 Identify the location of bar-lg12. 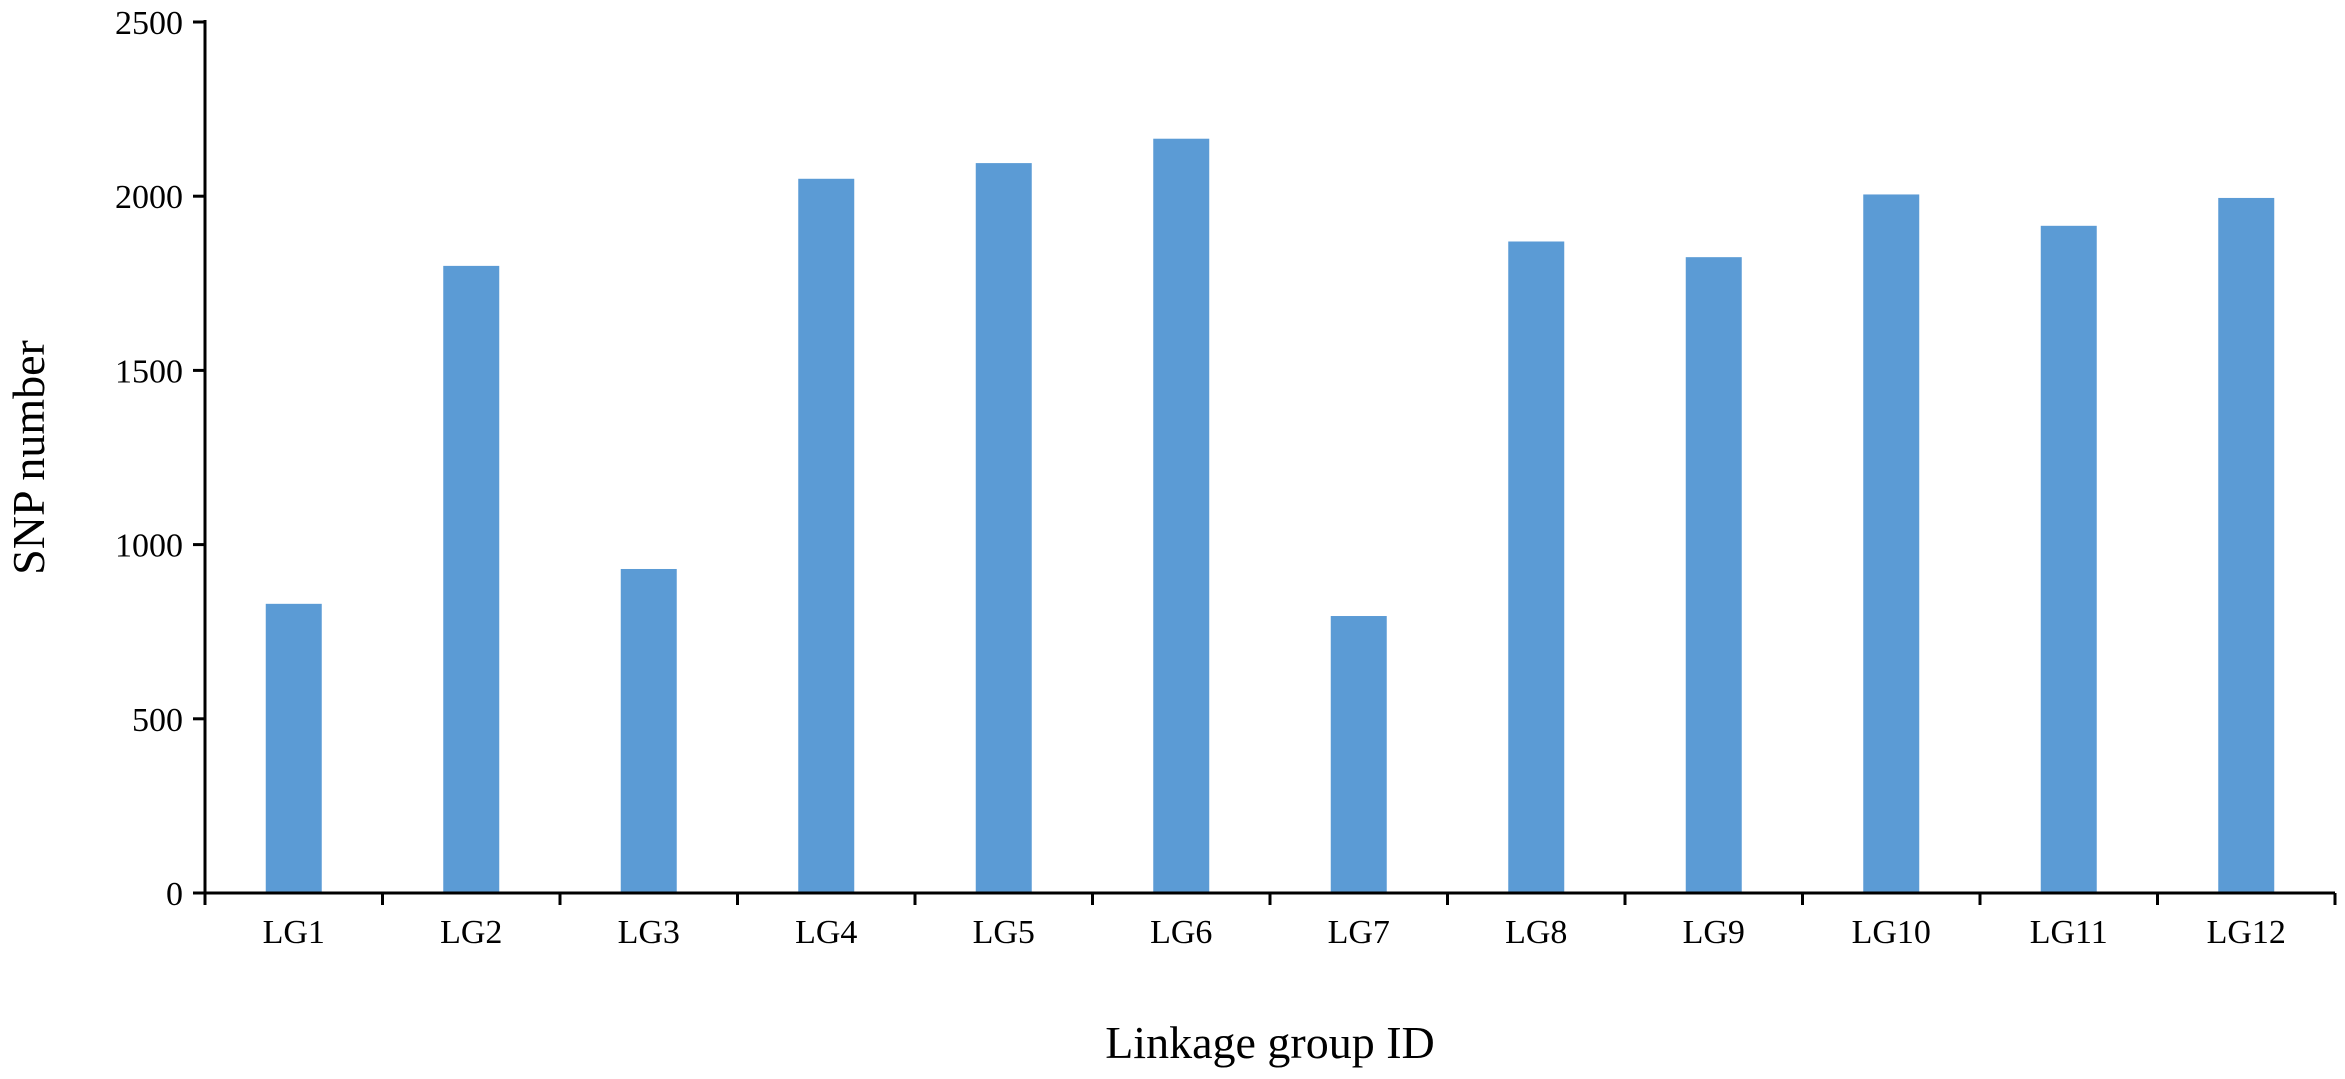
(2246, 545).